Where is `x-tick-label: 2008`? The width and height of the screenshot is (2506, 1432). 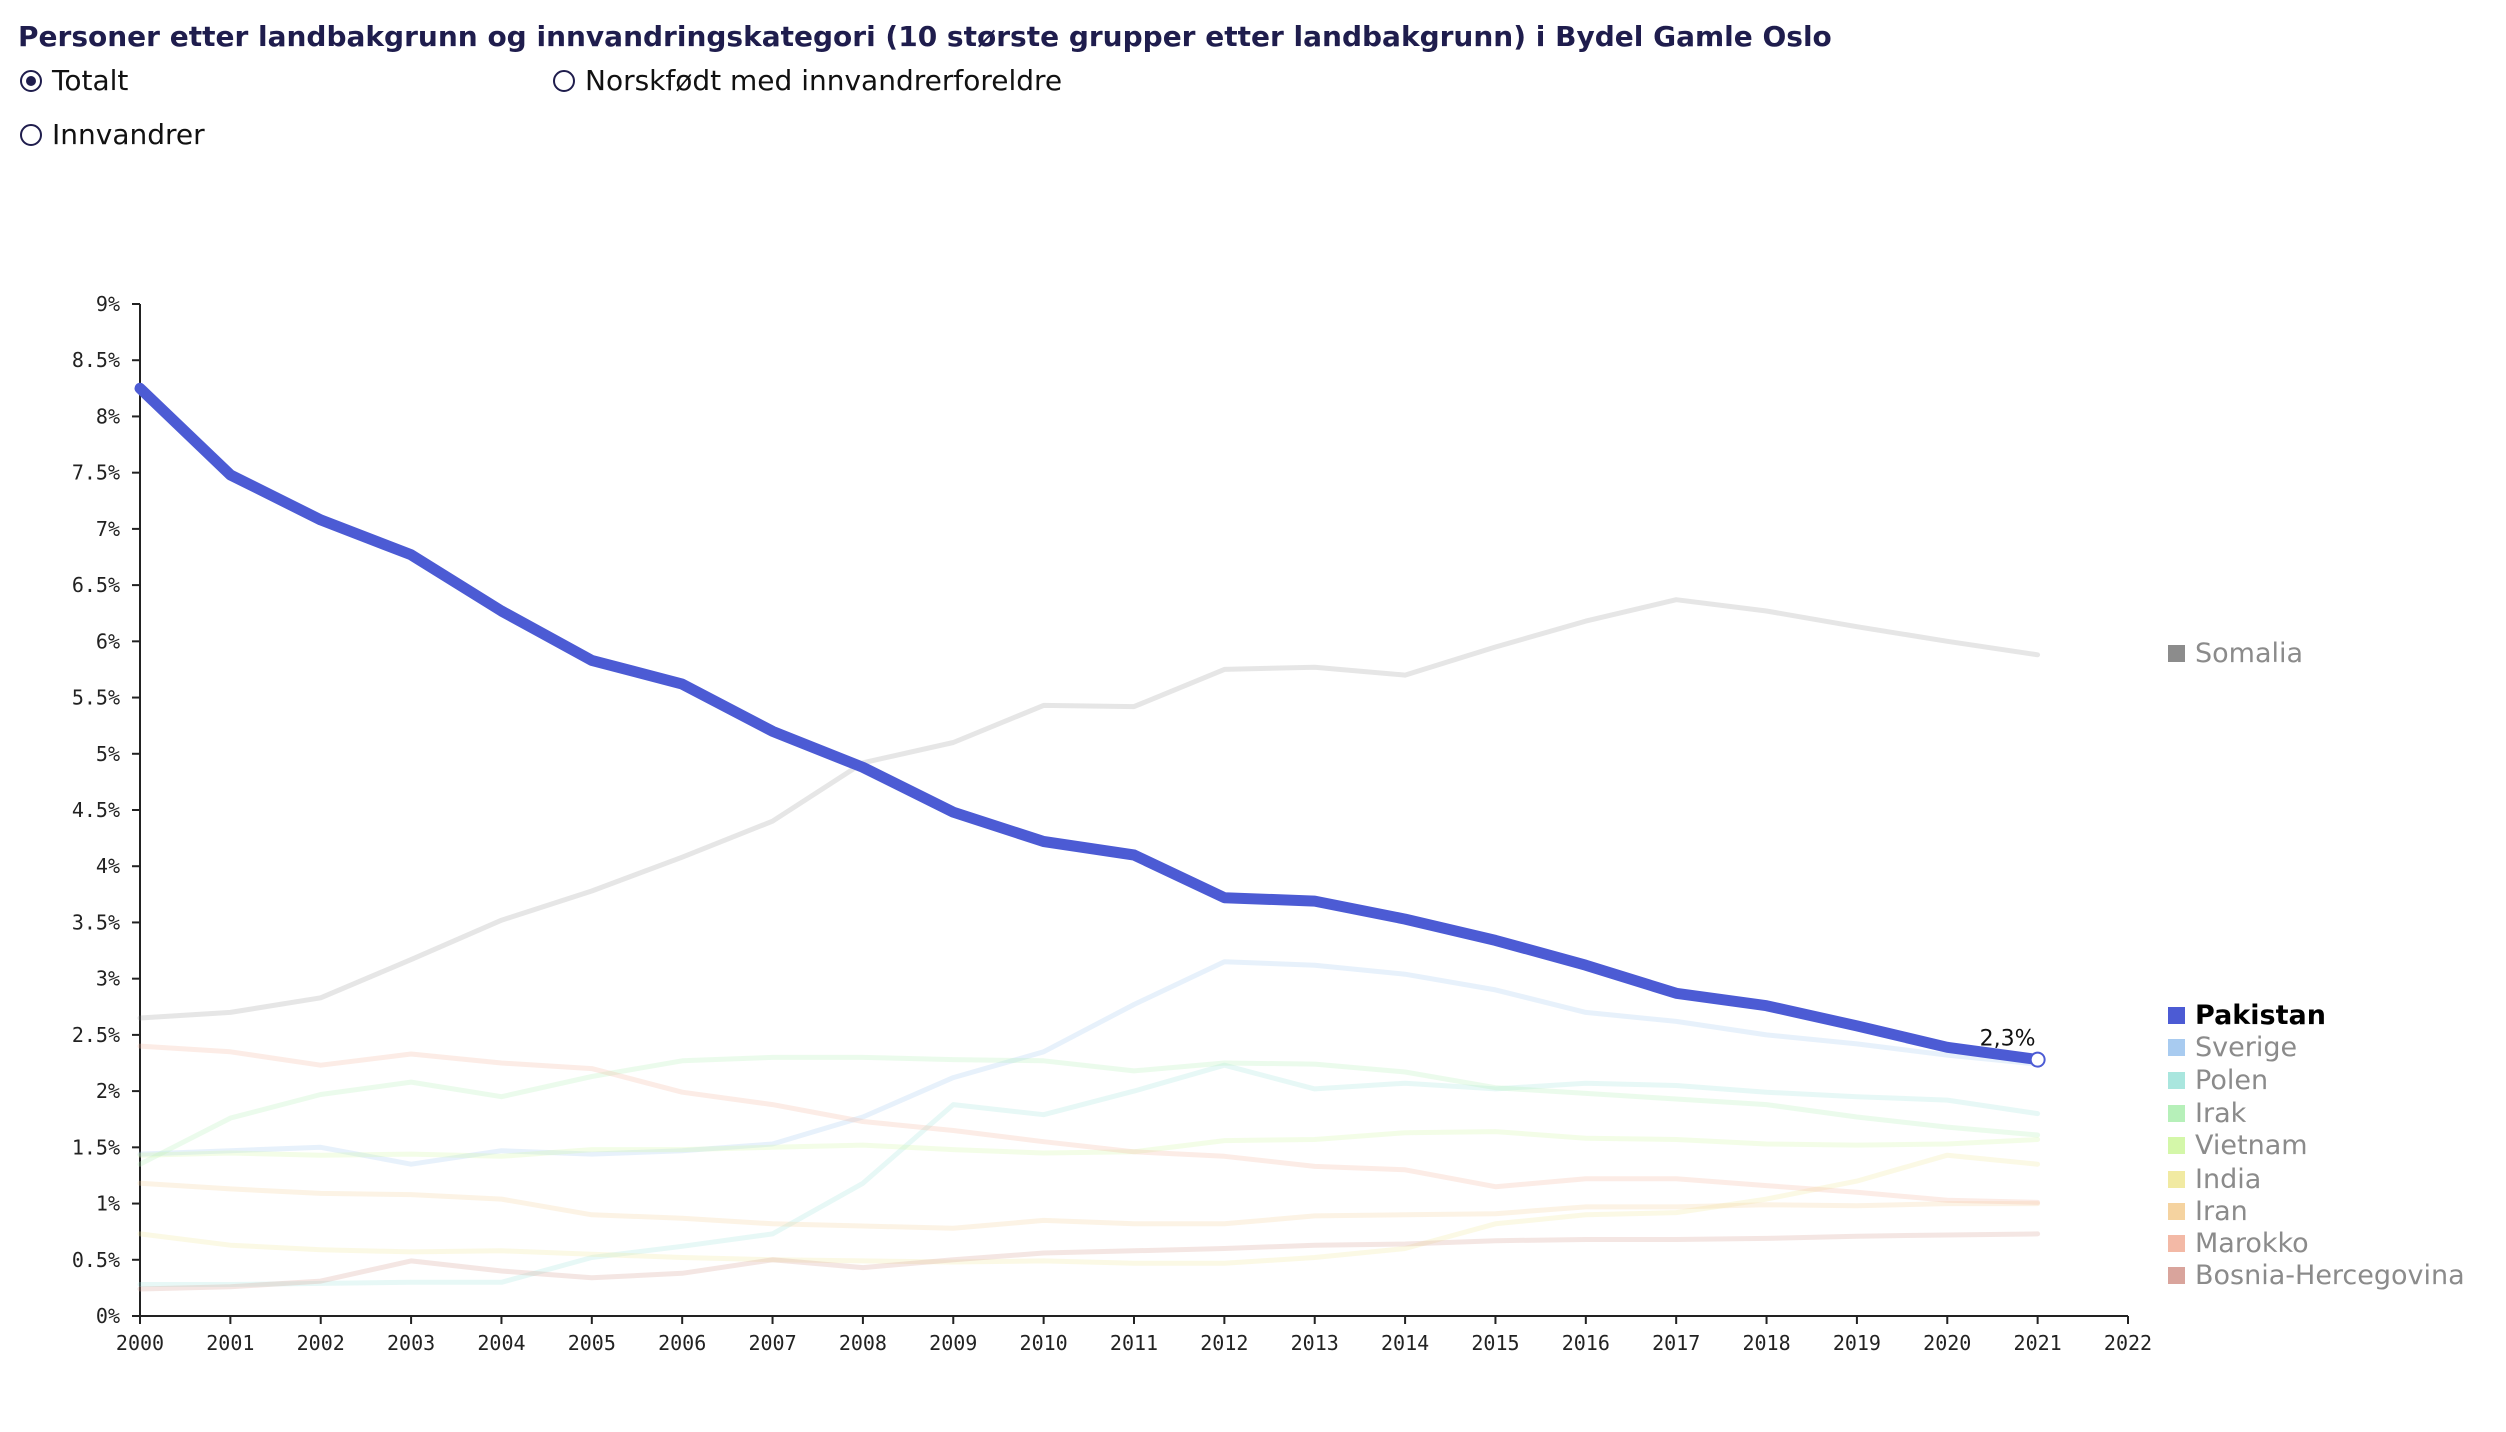
x-tick-label: 2008 is located at coordinates (863, 1343).